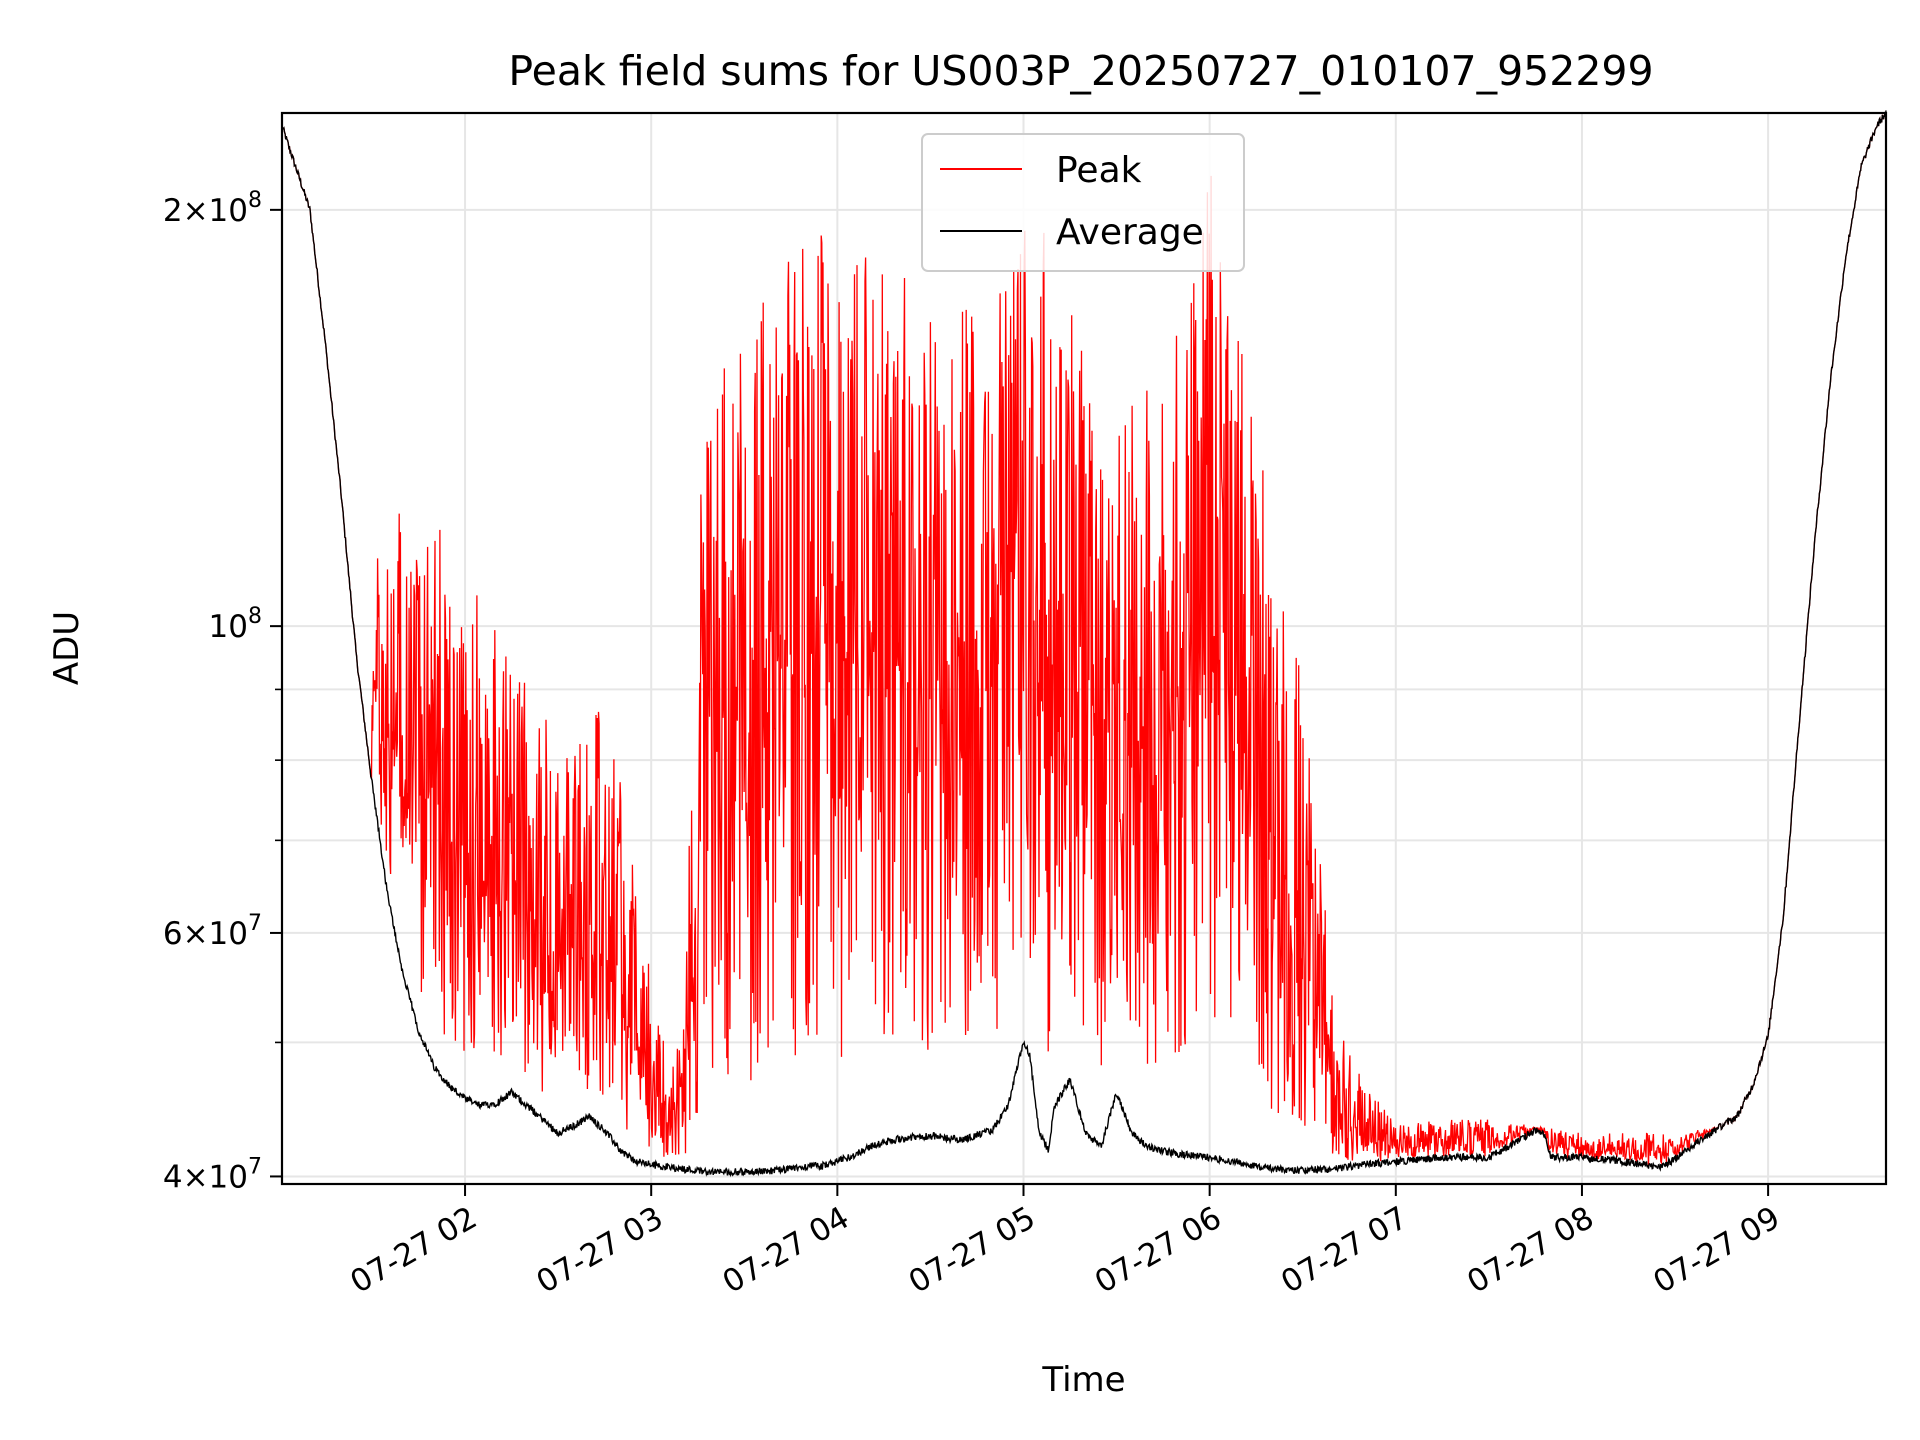 Image resolution: width=1920 pixels, height=1440 pixels. Describe the element at coordinates (413, 1250) in the screenshot. I see `x-tick-label: 07-27 02` at that location.